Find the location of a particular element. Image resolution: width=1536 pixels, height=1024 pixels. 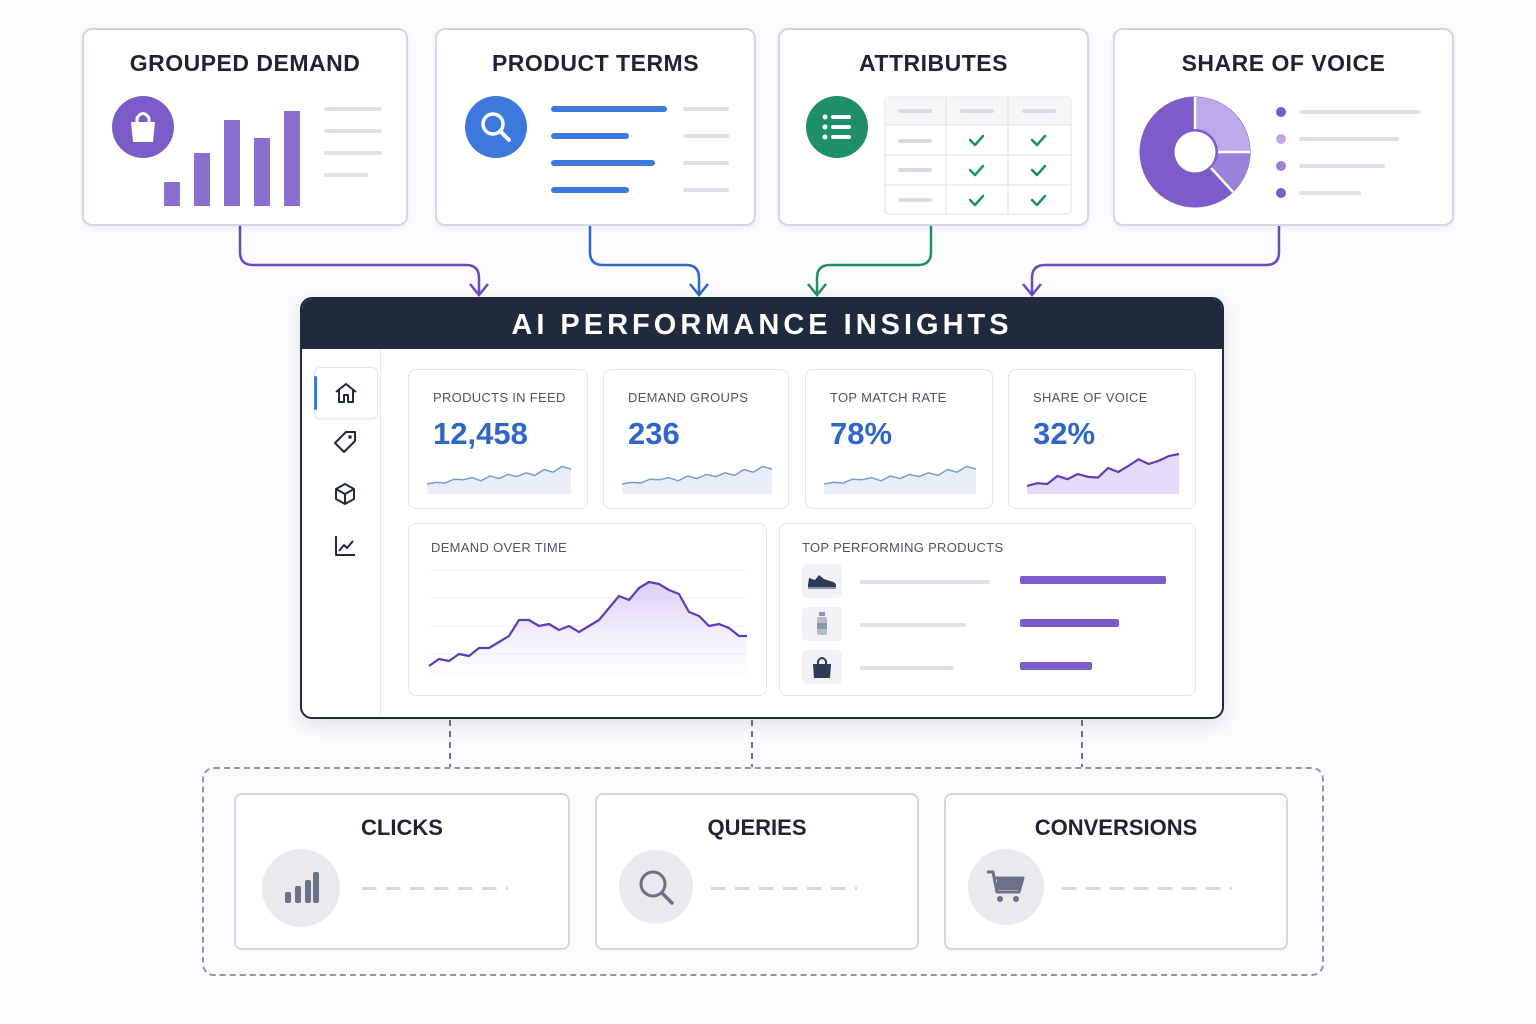

demand-over-time-card: DEMAND OVER TIME is located at coordinates (587, 609).